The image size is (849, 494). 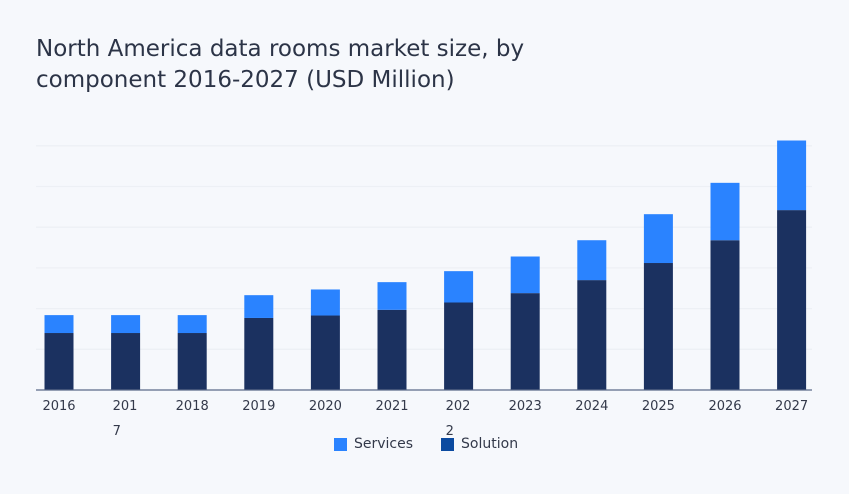 I want to click on bar-services-2023, so click(x=525, y=275).